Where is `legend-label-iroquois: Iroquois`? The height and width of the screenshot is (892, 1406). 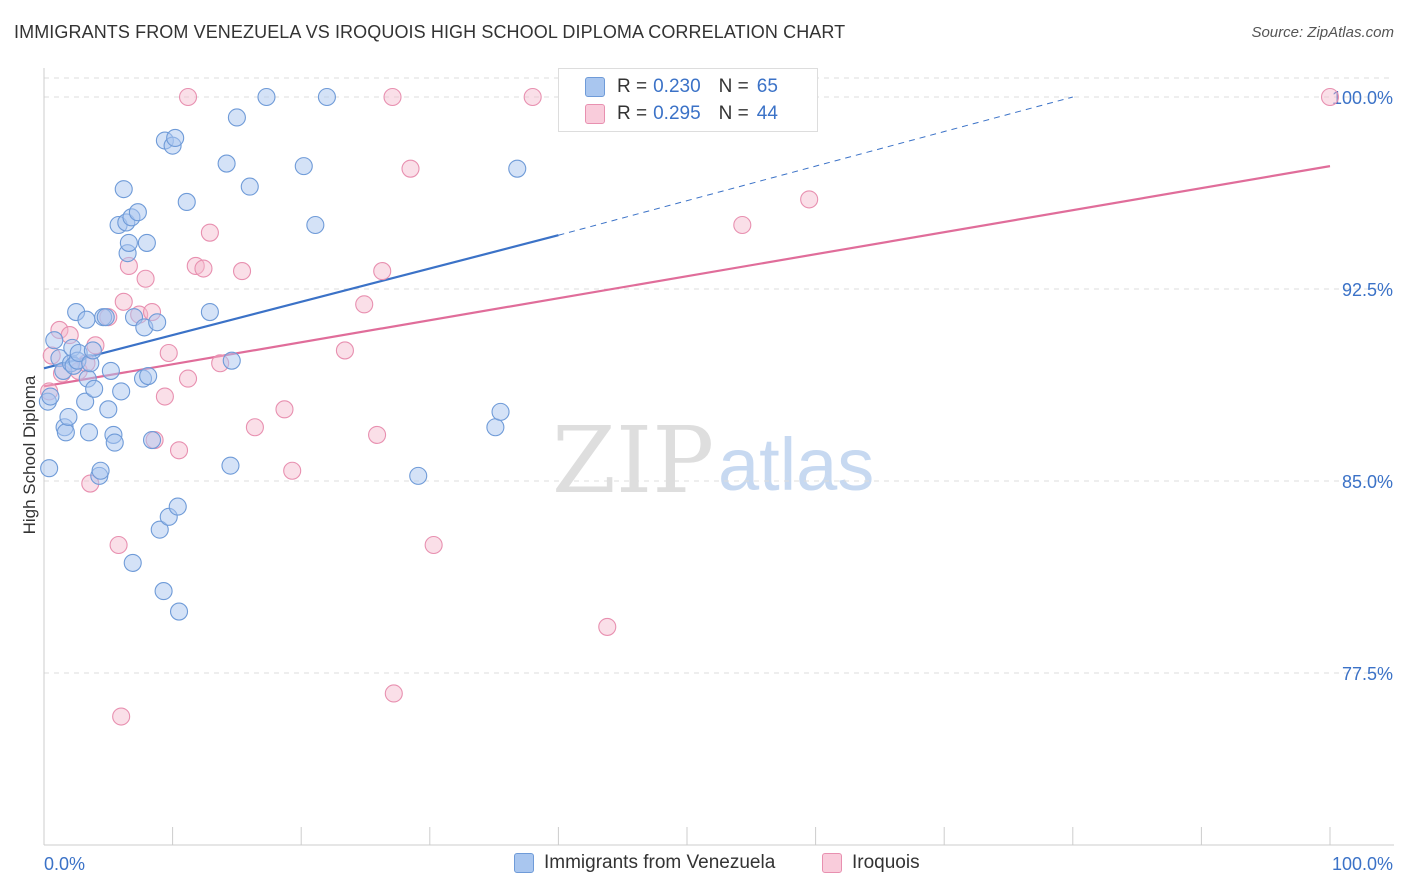
legend-label-iroquois: Iroquois is located at coordinates (886, 862).